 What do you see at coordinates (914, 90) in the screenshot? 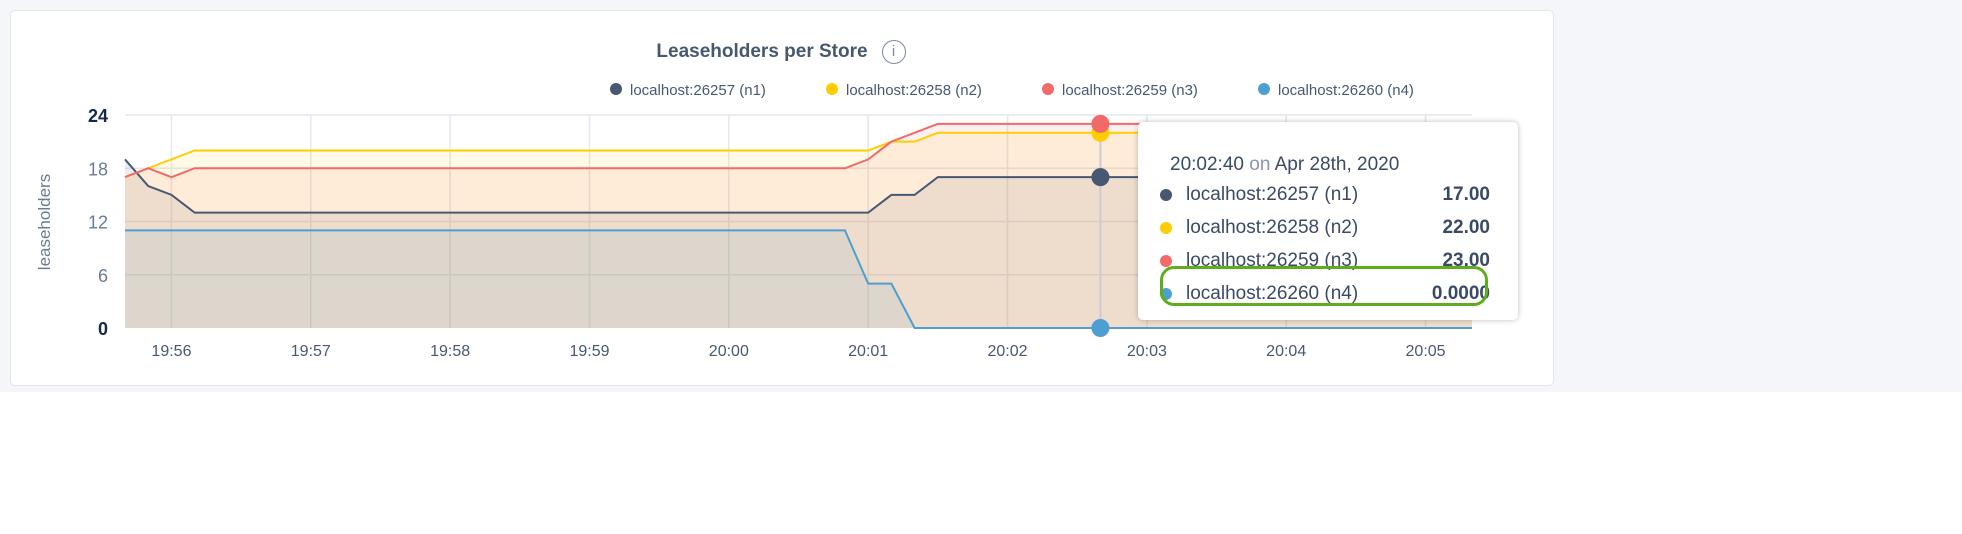
I see `legend-label: localhost:26258 (n2)` at bounding box center [914, 90].